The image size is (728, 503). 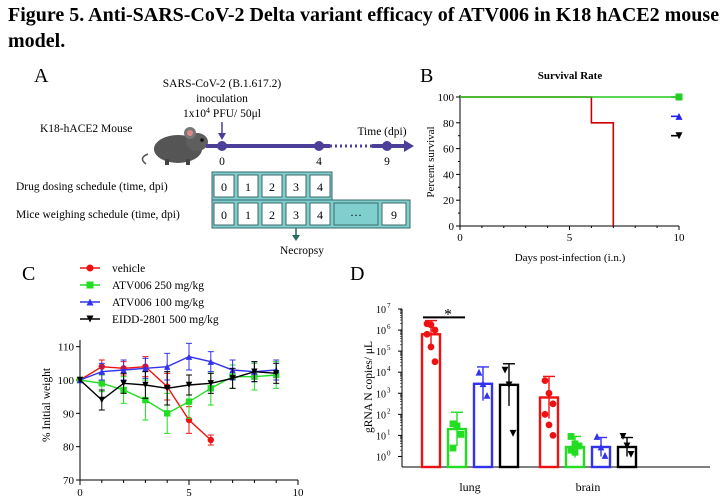 I want to click on y-axis-label: % Initial weight, so click(x=47, y=404).